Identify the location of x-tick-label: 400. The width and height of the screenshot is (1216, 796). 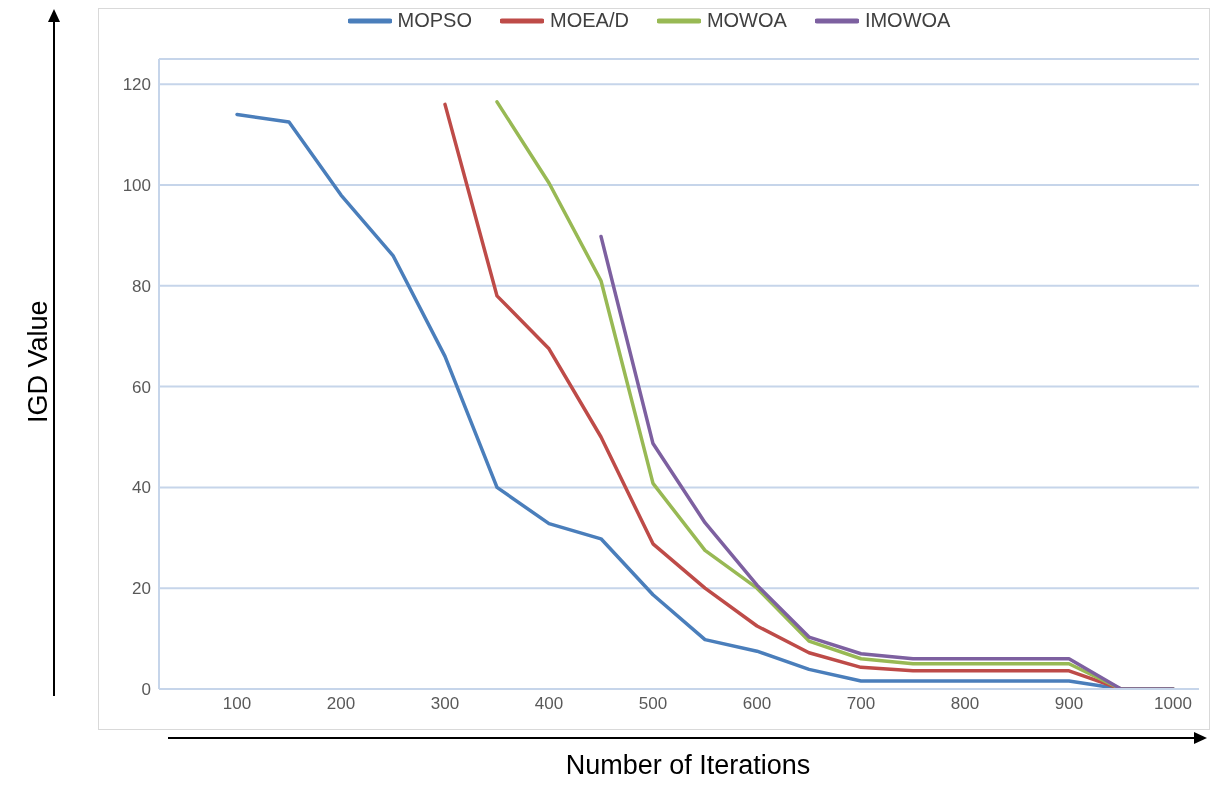
(549, 704).